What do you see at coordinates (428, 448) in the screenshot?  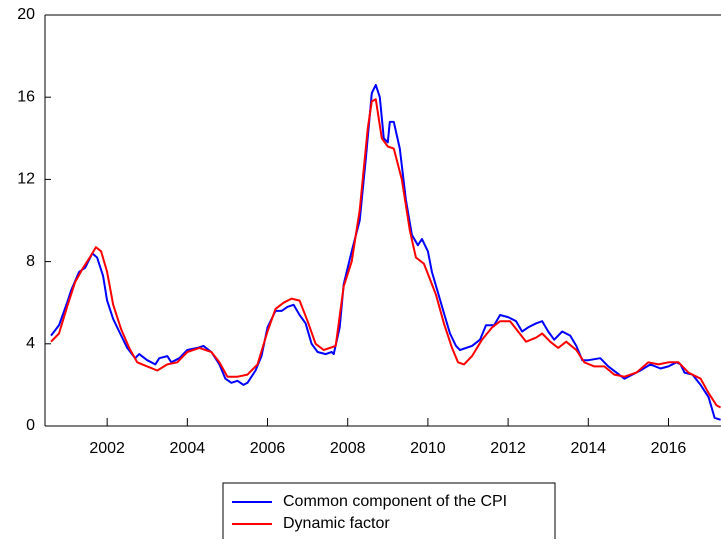 I see `x-tick-label: 2010` at bounding box center [428, 448].